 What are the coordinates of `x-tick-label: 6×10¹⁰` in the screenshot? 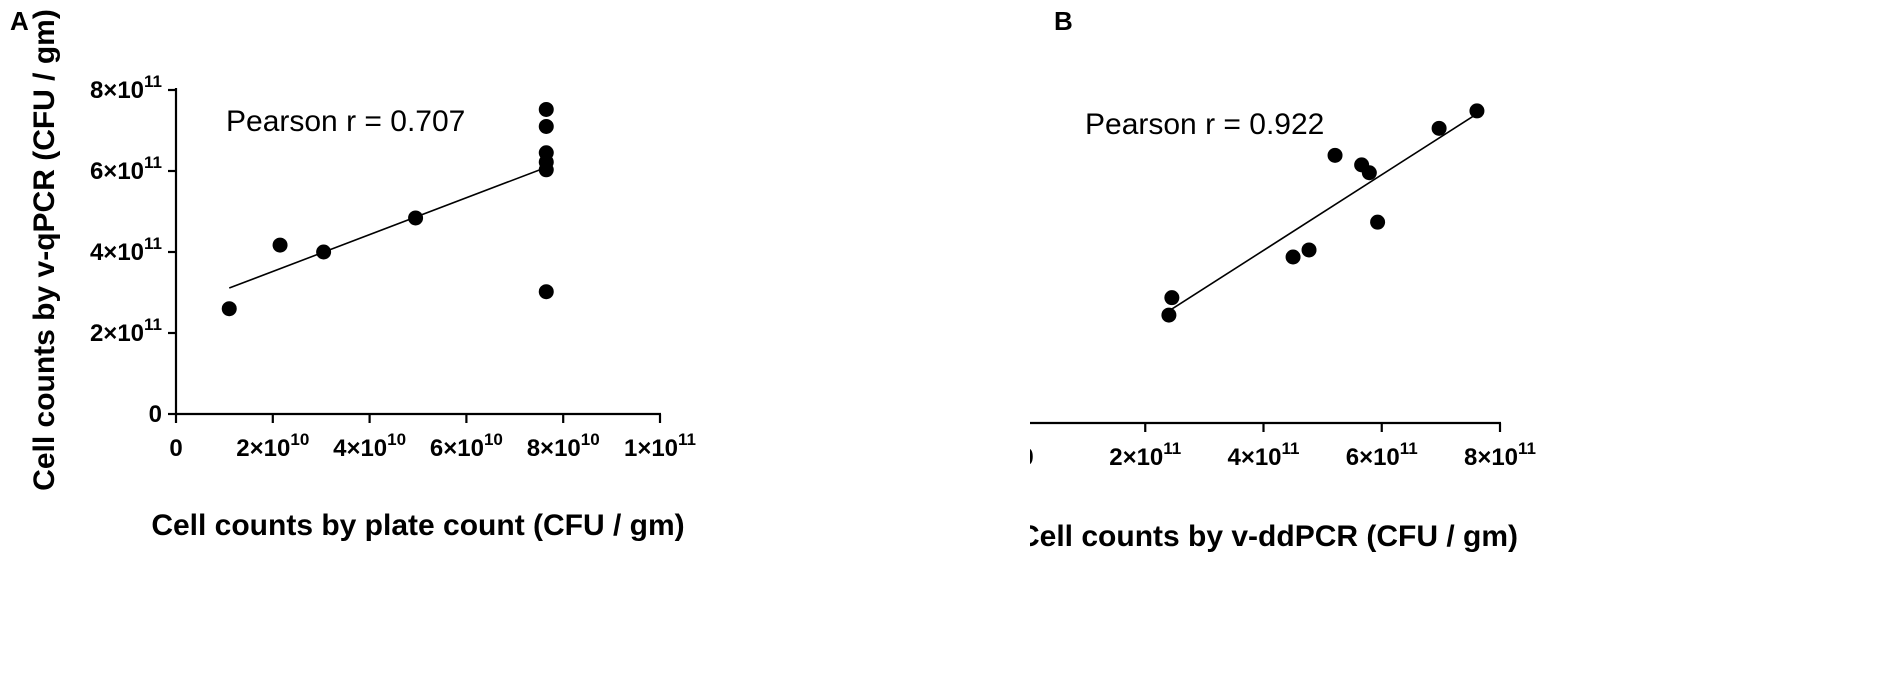 It's located at (466, 446).